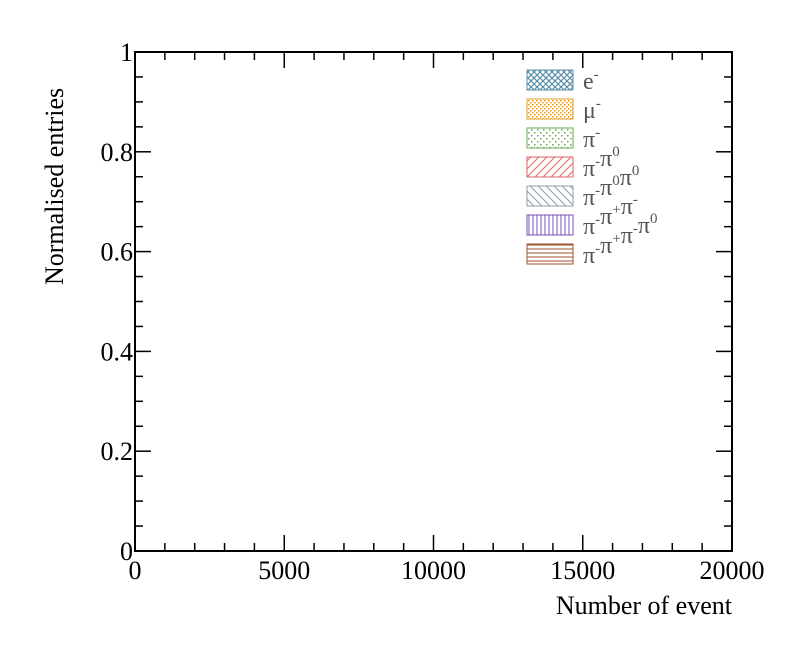  Describe the element at coordinates (592, 110) in the screenshot. I see `legend-label: μ-` at that location.